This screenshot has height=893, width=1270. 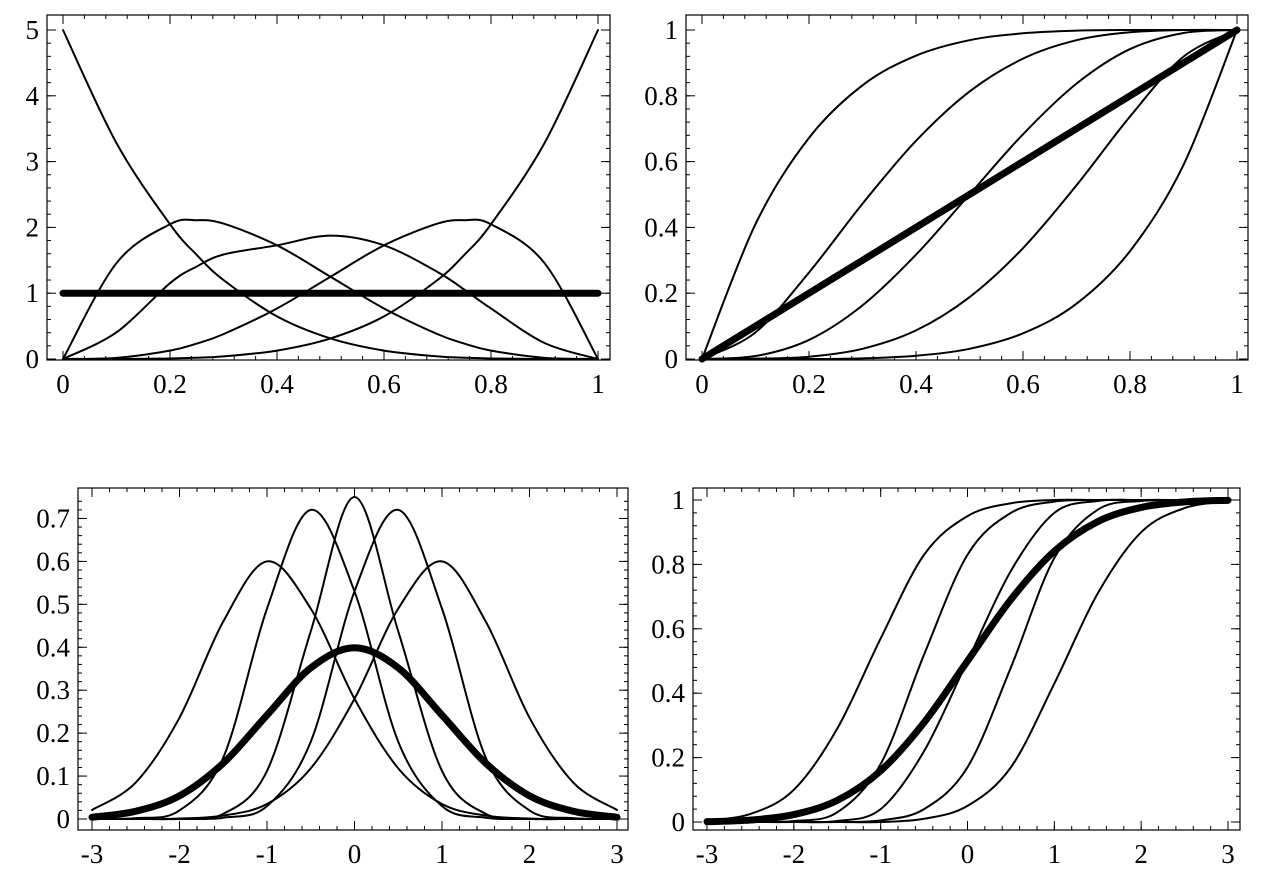 I want to click on y-tick-label: 4, so click(x=33, y=96).